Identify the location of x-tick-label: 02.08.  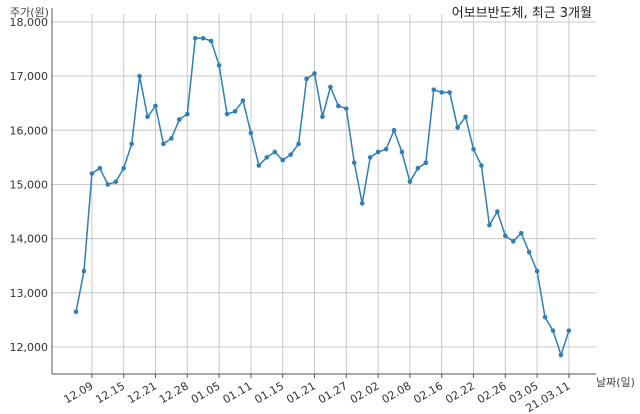
(397, 392).